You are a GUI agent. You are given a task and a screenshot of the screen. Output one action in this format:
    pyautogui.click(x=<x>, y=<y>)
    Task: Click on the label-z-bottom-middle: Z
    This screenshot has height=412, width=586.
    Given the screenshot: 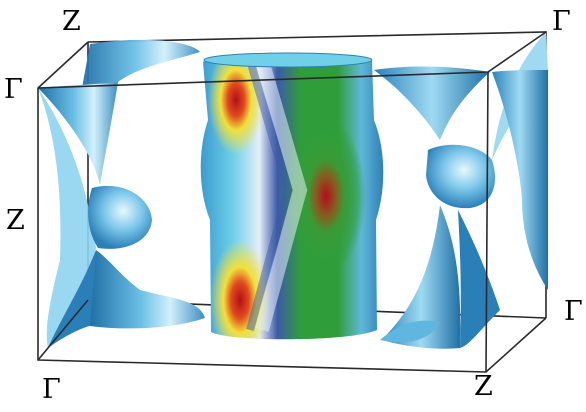 What is the action you would take?
    pyautogui.click(x=483, y=386)
    